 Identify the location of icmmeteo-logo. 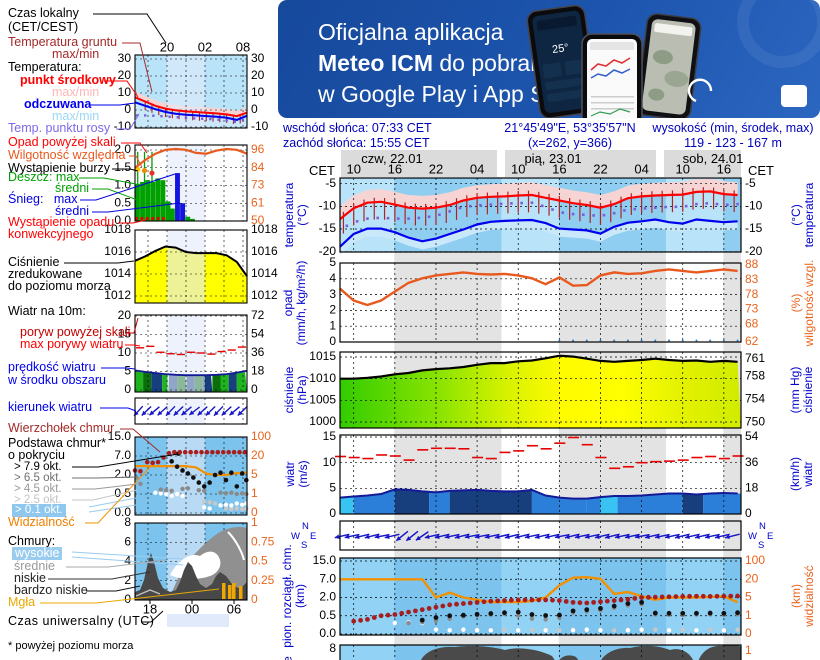
(747, 92).